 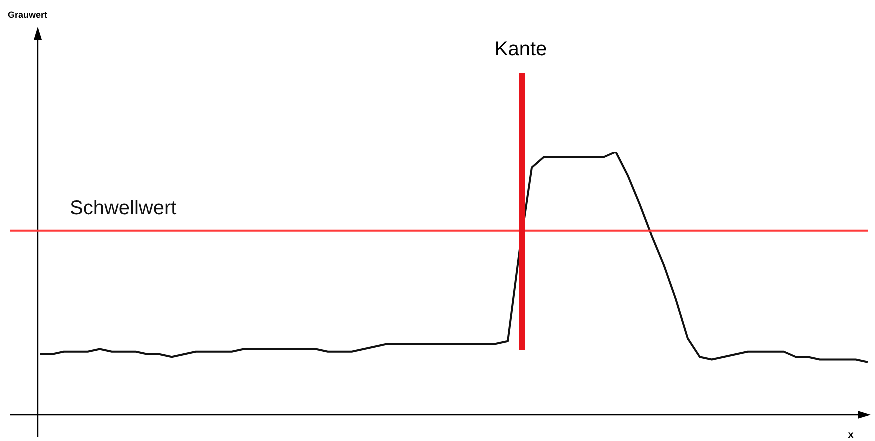 What do you see at coordinates (851, 435) in the screenshot?
I see `x-axis-title: x` at bounding box center [851, 435].